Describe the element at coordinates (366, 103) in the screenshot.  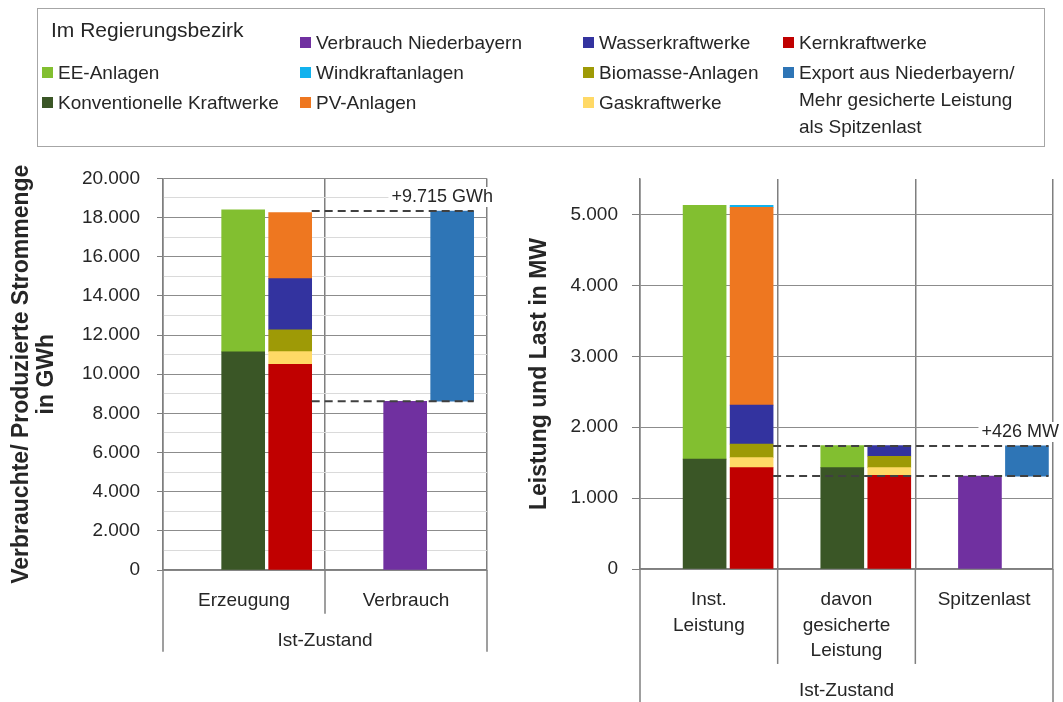
I see `legend-label: PV-Anlagen` at that location.